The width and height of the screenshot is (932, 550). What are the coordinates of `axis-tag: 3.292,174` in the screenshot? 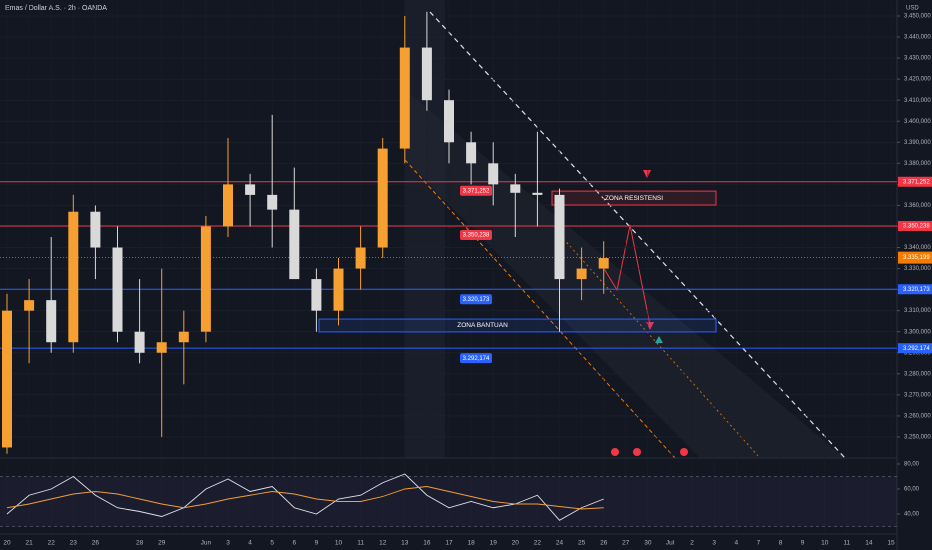 It's located at (916, 349).